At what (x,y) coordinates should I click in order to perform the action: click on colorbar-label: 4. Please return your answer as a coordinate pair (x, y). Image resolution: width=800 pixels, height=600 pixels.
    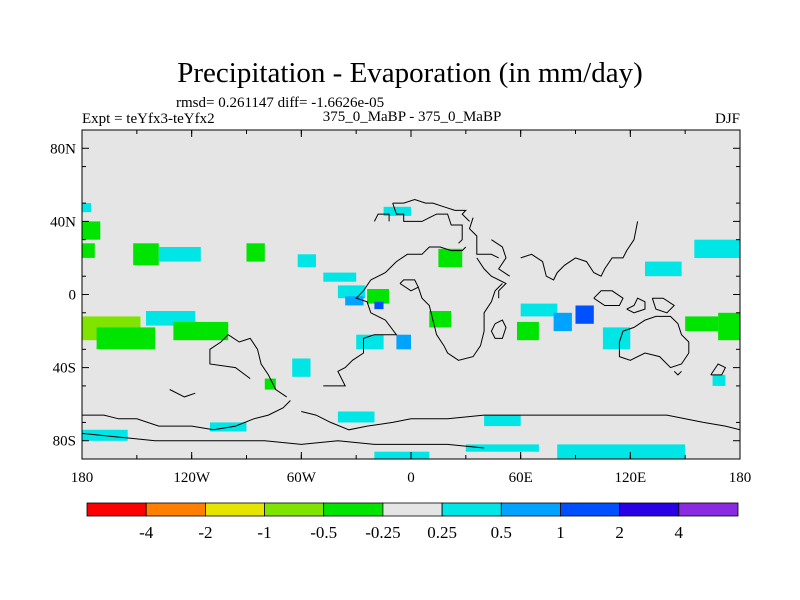
    Looking at the image, I should click on (679, 532).